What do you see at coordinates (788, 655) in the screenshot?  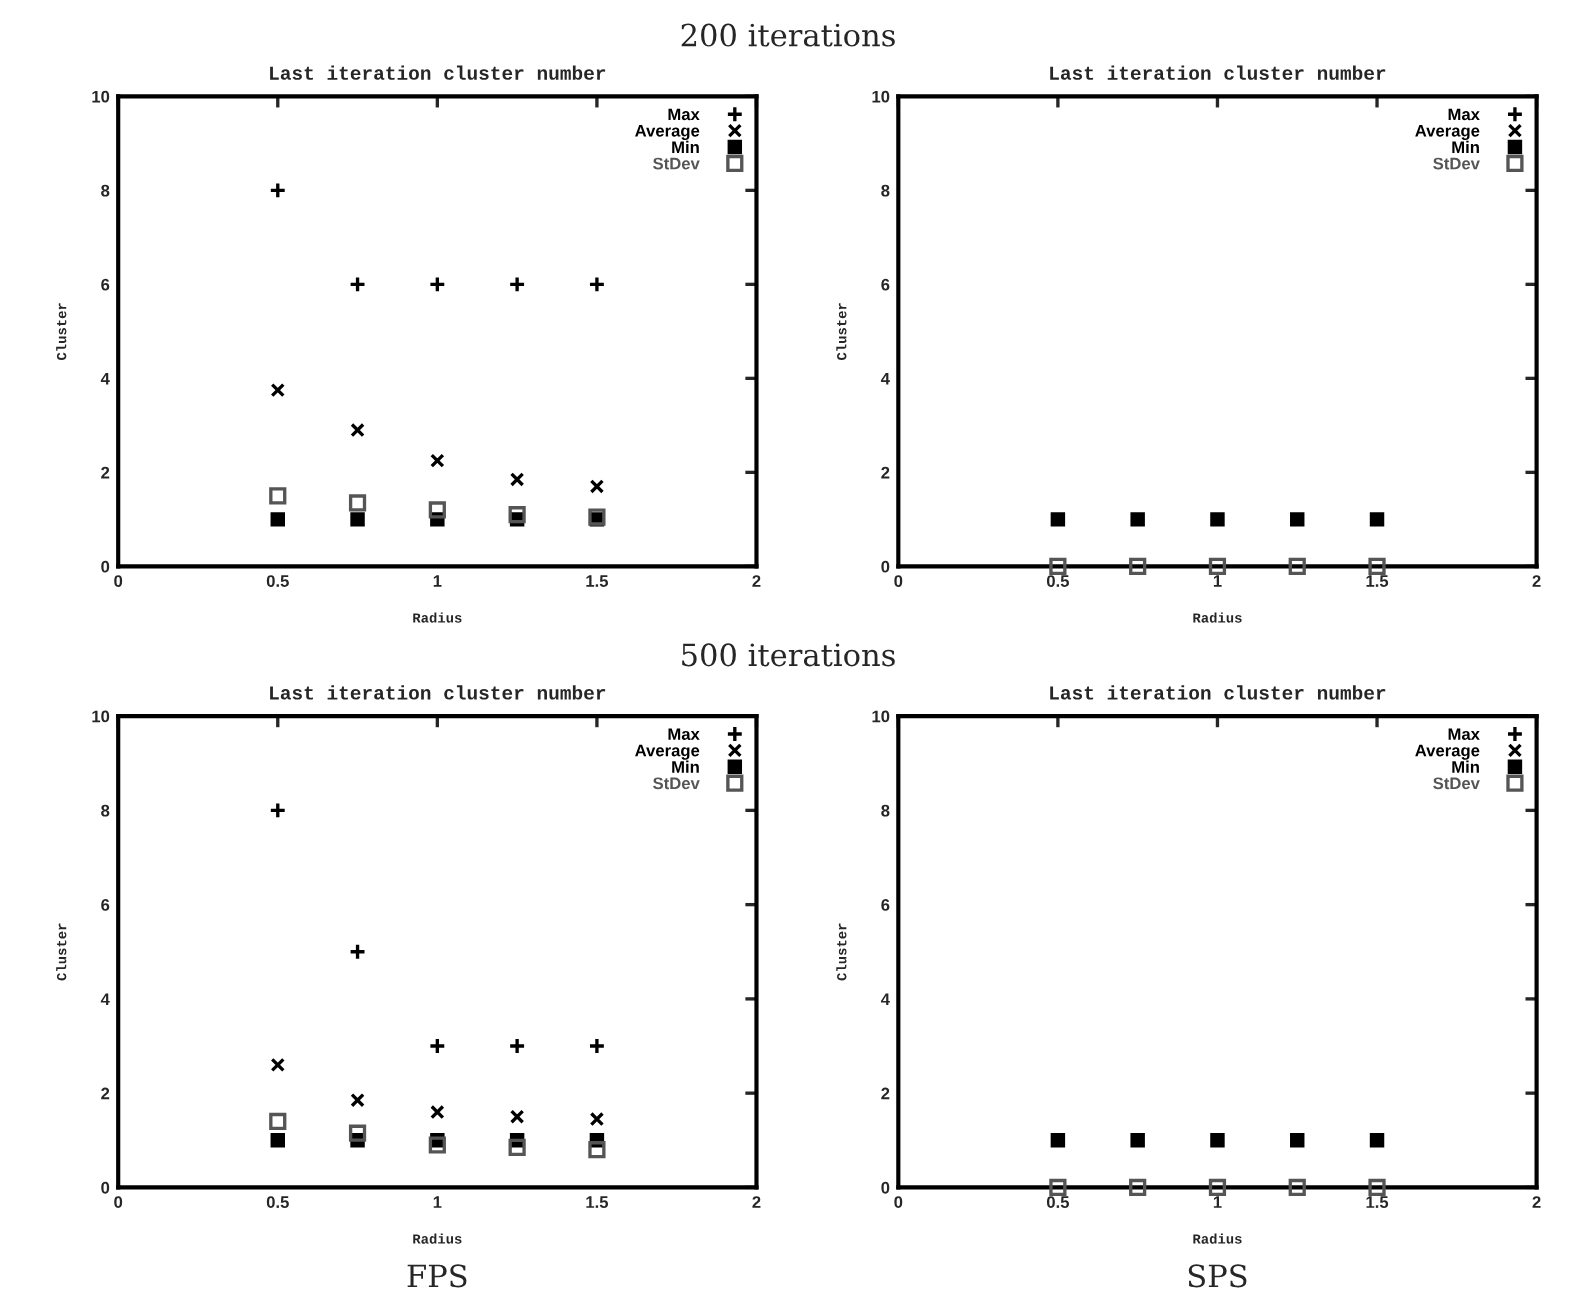 I see `text: 500 iterations` at bounding box center [788, 655].